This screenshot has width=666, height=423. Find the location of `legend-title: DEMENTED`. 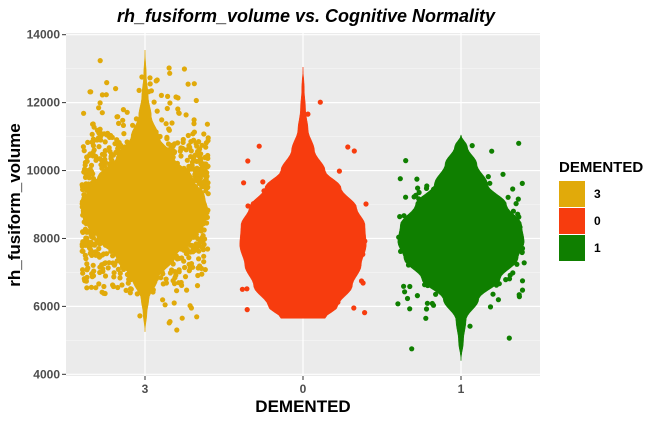

legend-title: DEMENTED is located at coordinates (601, 167).